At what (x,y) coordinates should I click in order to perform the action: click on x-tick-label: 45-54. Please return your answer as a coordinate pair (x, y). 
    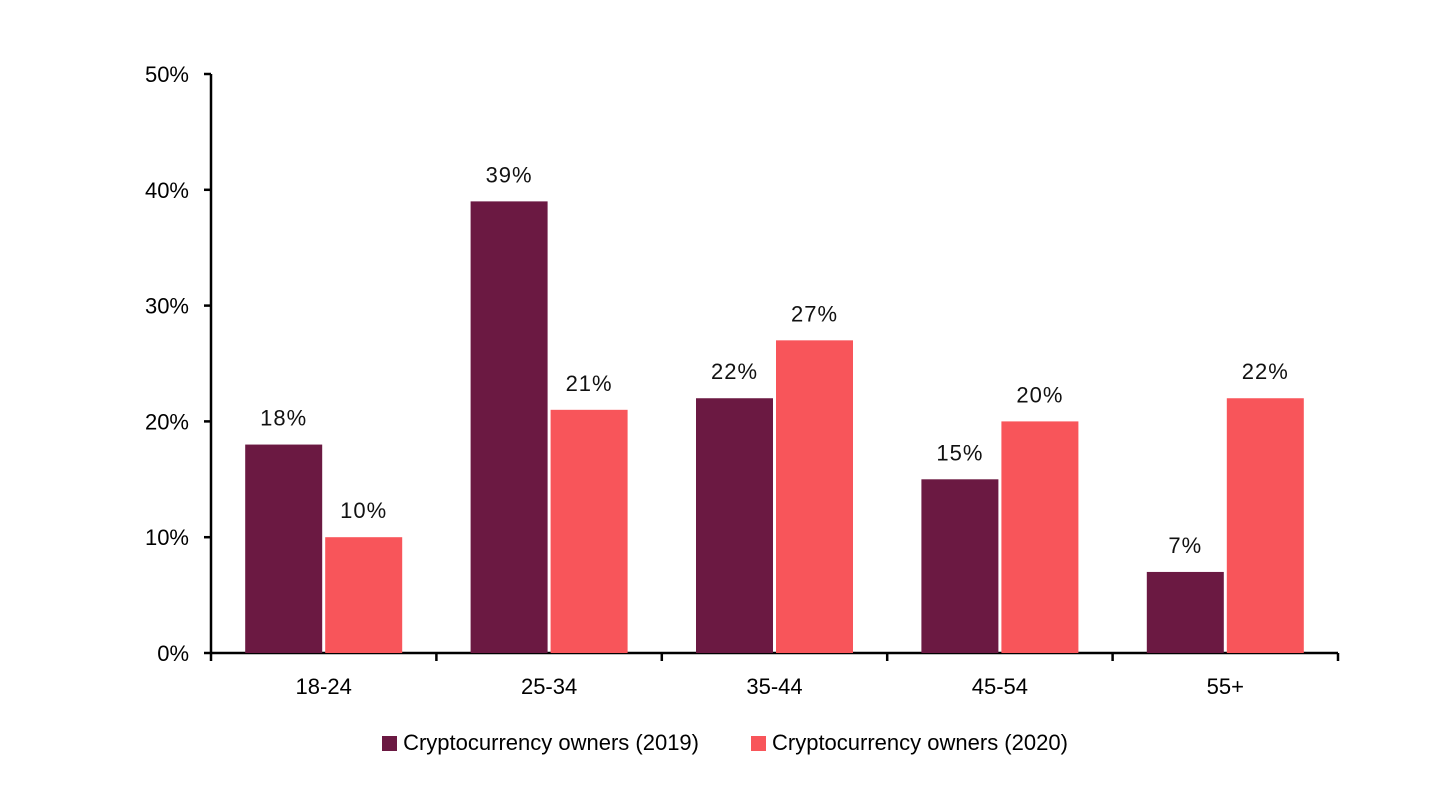
    Looking at the image, I should click on (1000, 686).